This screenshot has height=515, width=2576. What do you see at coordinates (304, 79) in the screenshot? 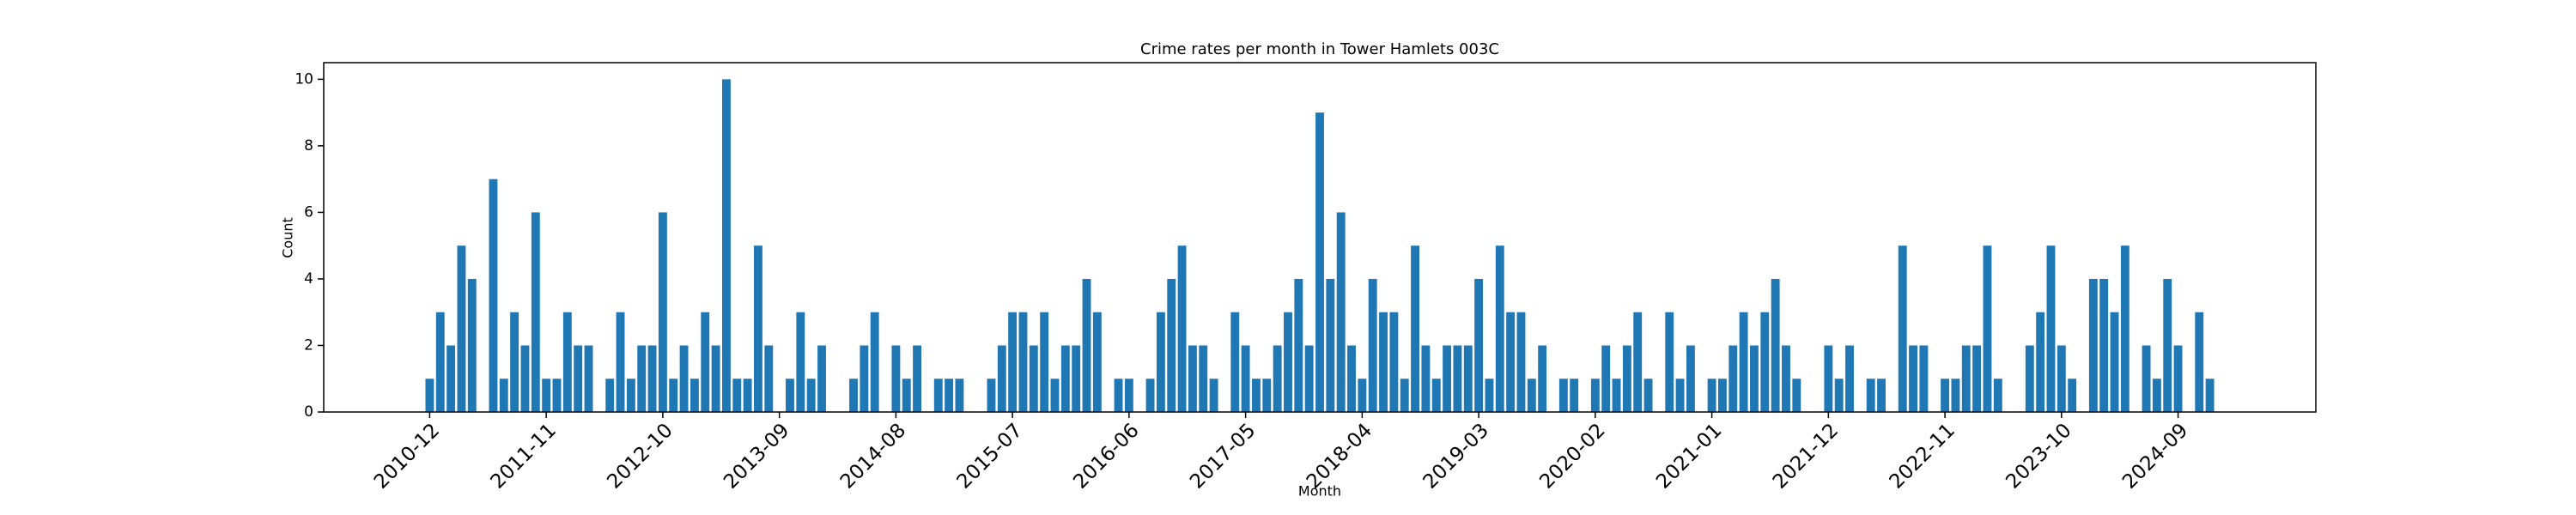
I see `y-tick-label: 10` at bounding box center [304, 79].